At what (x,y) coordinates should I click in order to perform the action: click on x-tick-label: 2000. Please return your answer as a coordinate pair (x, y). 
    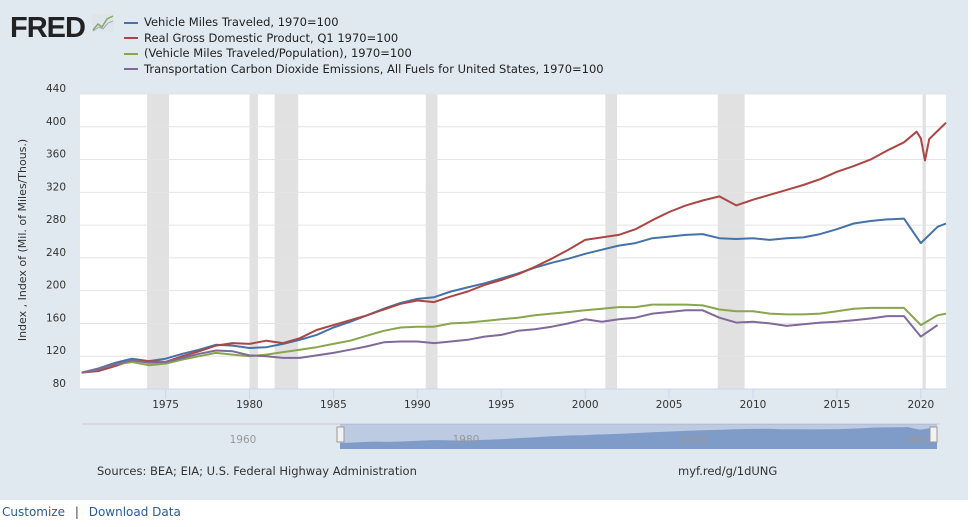
    Looking at the image, I should click on (585, 405).